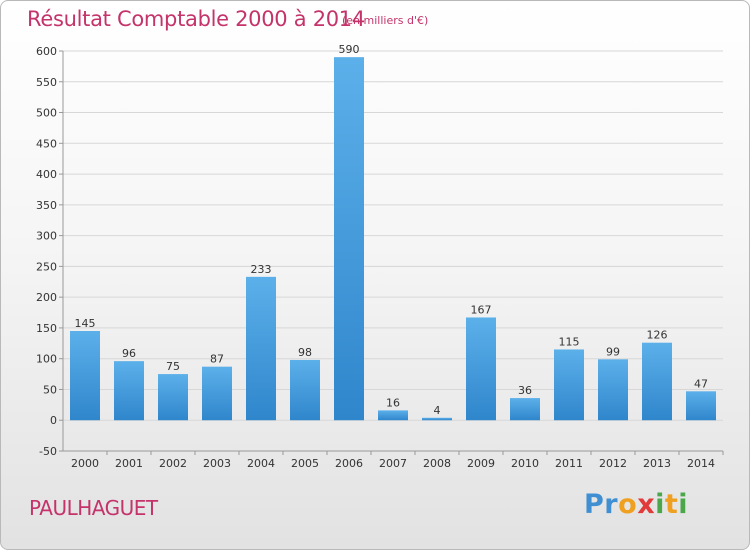 This screenshot has width=750, height=550. Describe the element at coordinates (657, 463) in the screenshot. I see `x-tick-label: 2013` at that location.